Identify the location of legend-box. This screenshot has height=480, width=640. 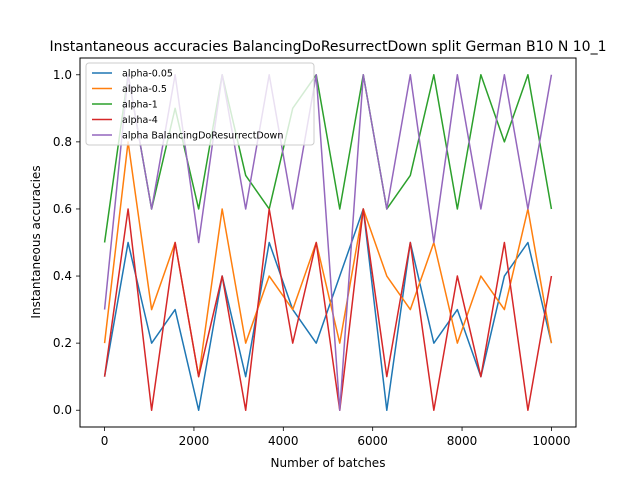
(200, 104).